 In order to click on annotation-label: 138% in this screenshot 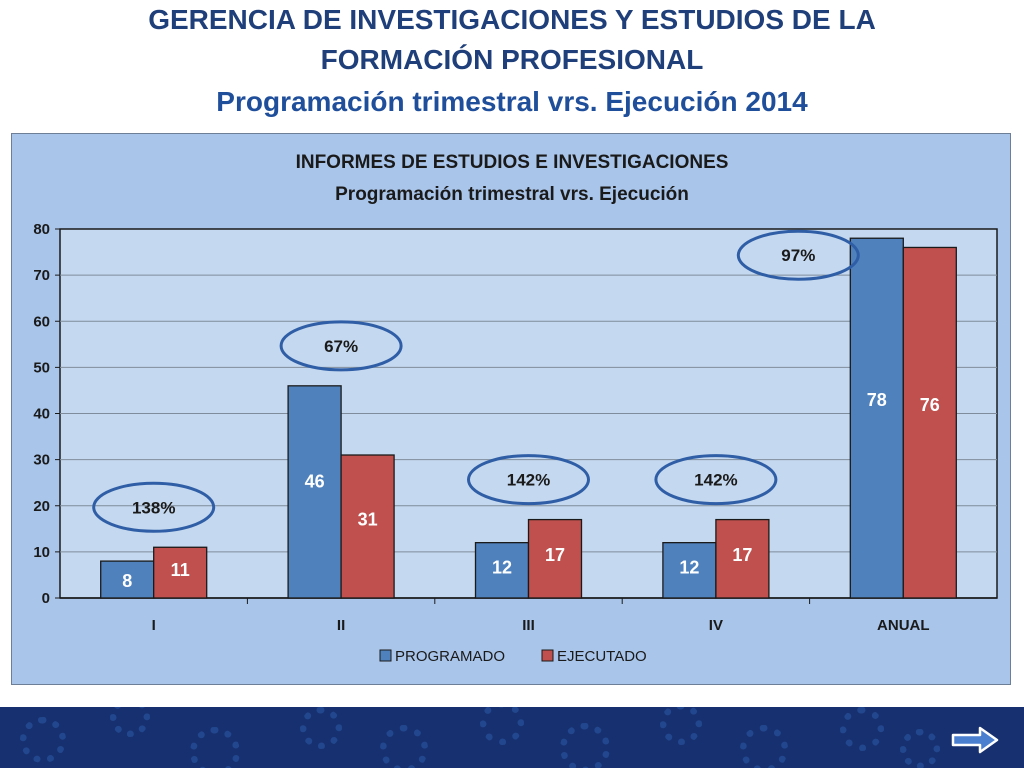, I will do `click(153, 507)`.